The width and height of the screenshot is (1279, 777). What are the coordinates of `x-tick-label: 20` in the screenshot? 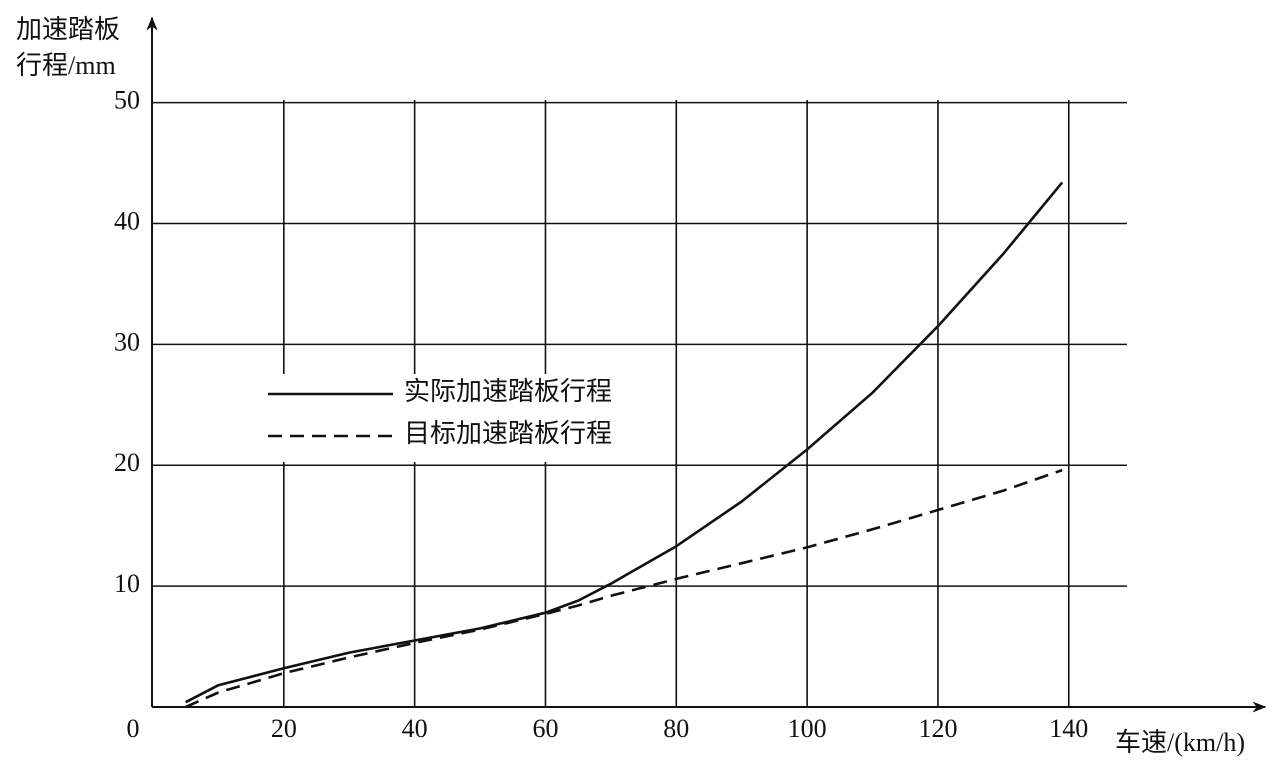 It's located at (284, 728).